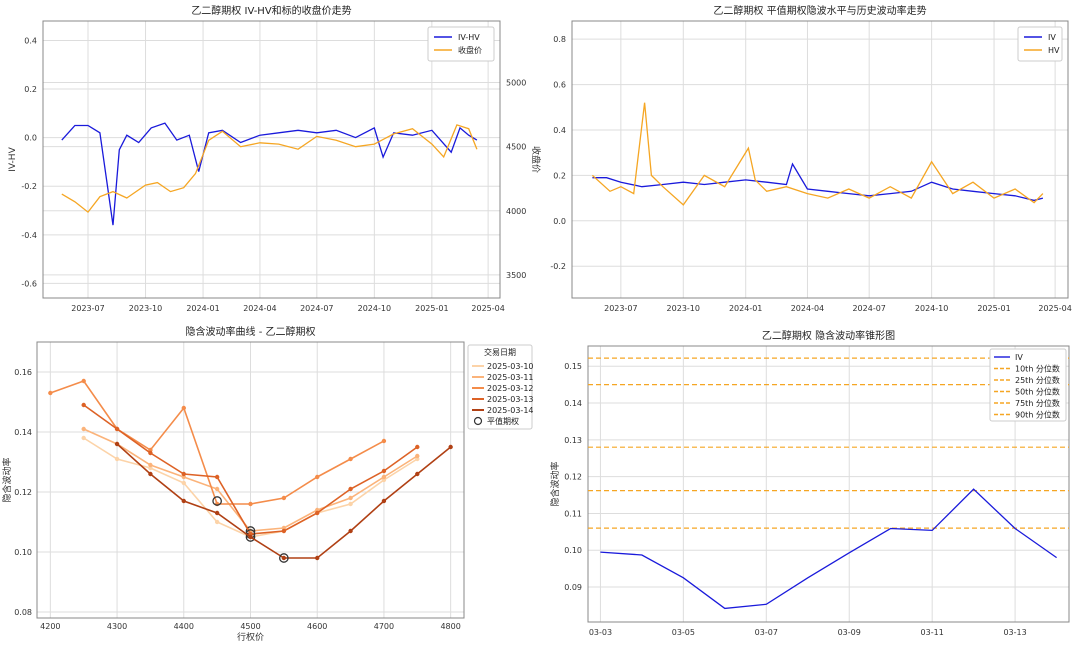 This screenshot has height=646, width=1080. I want to click on y-tick-label: -0.6, so click(29, 283).